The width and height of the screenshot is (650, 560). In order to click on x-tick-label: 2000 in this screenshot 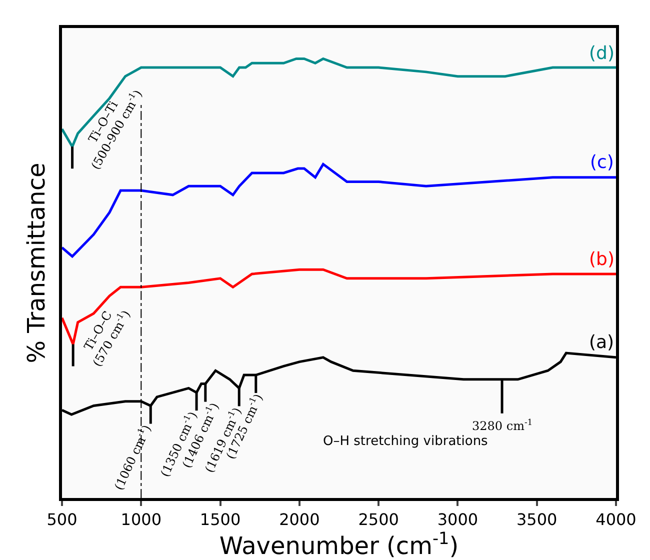, I will do `click(299, 519)`.